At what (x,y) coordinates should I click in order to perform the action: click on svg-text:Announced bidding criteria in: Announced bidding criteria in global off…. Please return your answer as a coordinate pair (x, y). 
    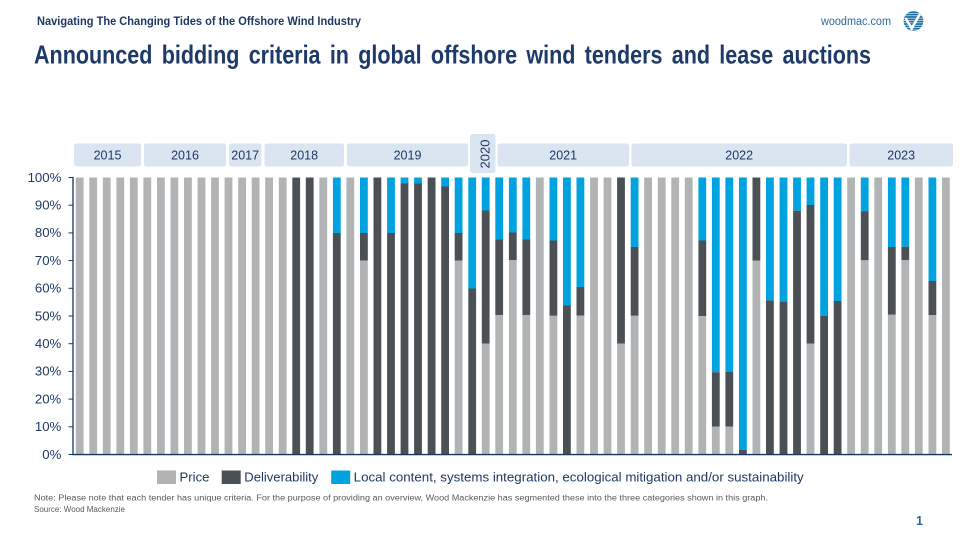
    Looking at the image, I should click on (452, 55).